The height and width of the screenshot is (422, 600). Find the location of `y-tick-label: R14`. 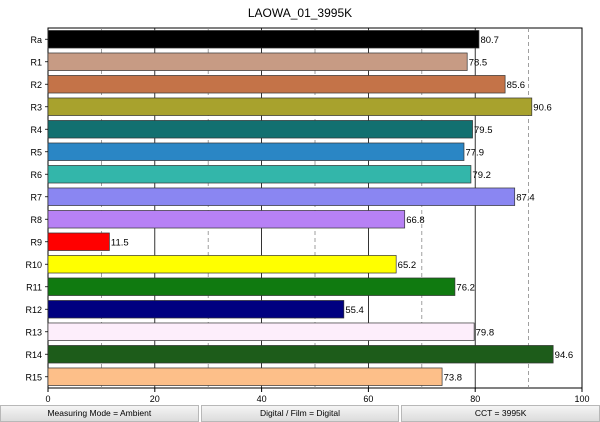

y-tick-label: R14 is located at coordinates (33, 355).